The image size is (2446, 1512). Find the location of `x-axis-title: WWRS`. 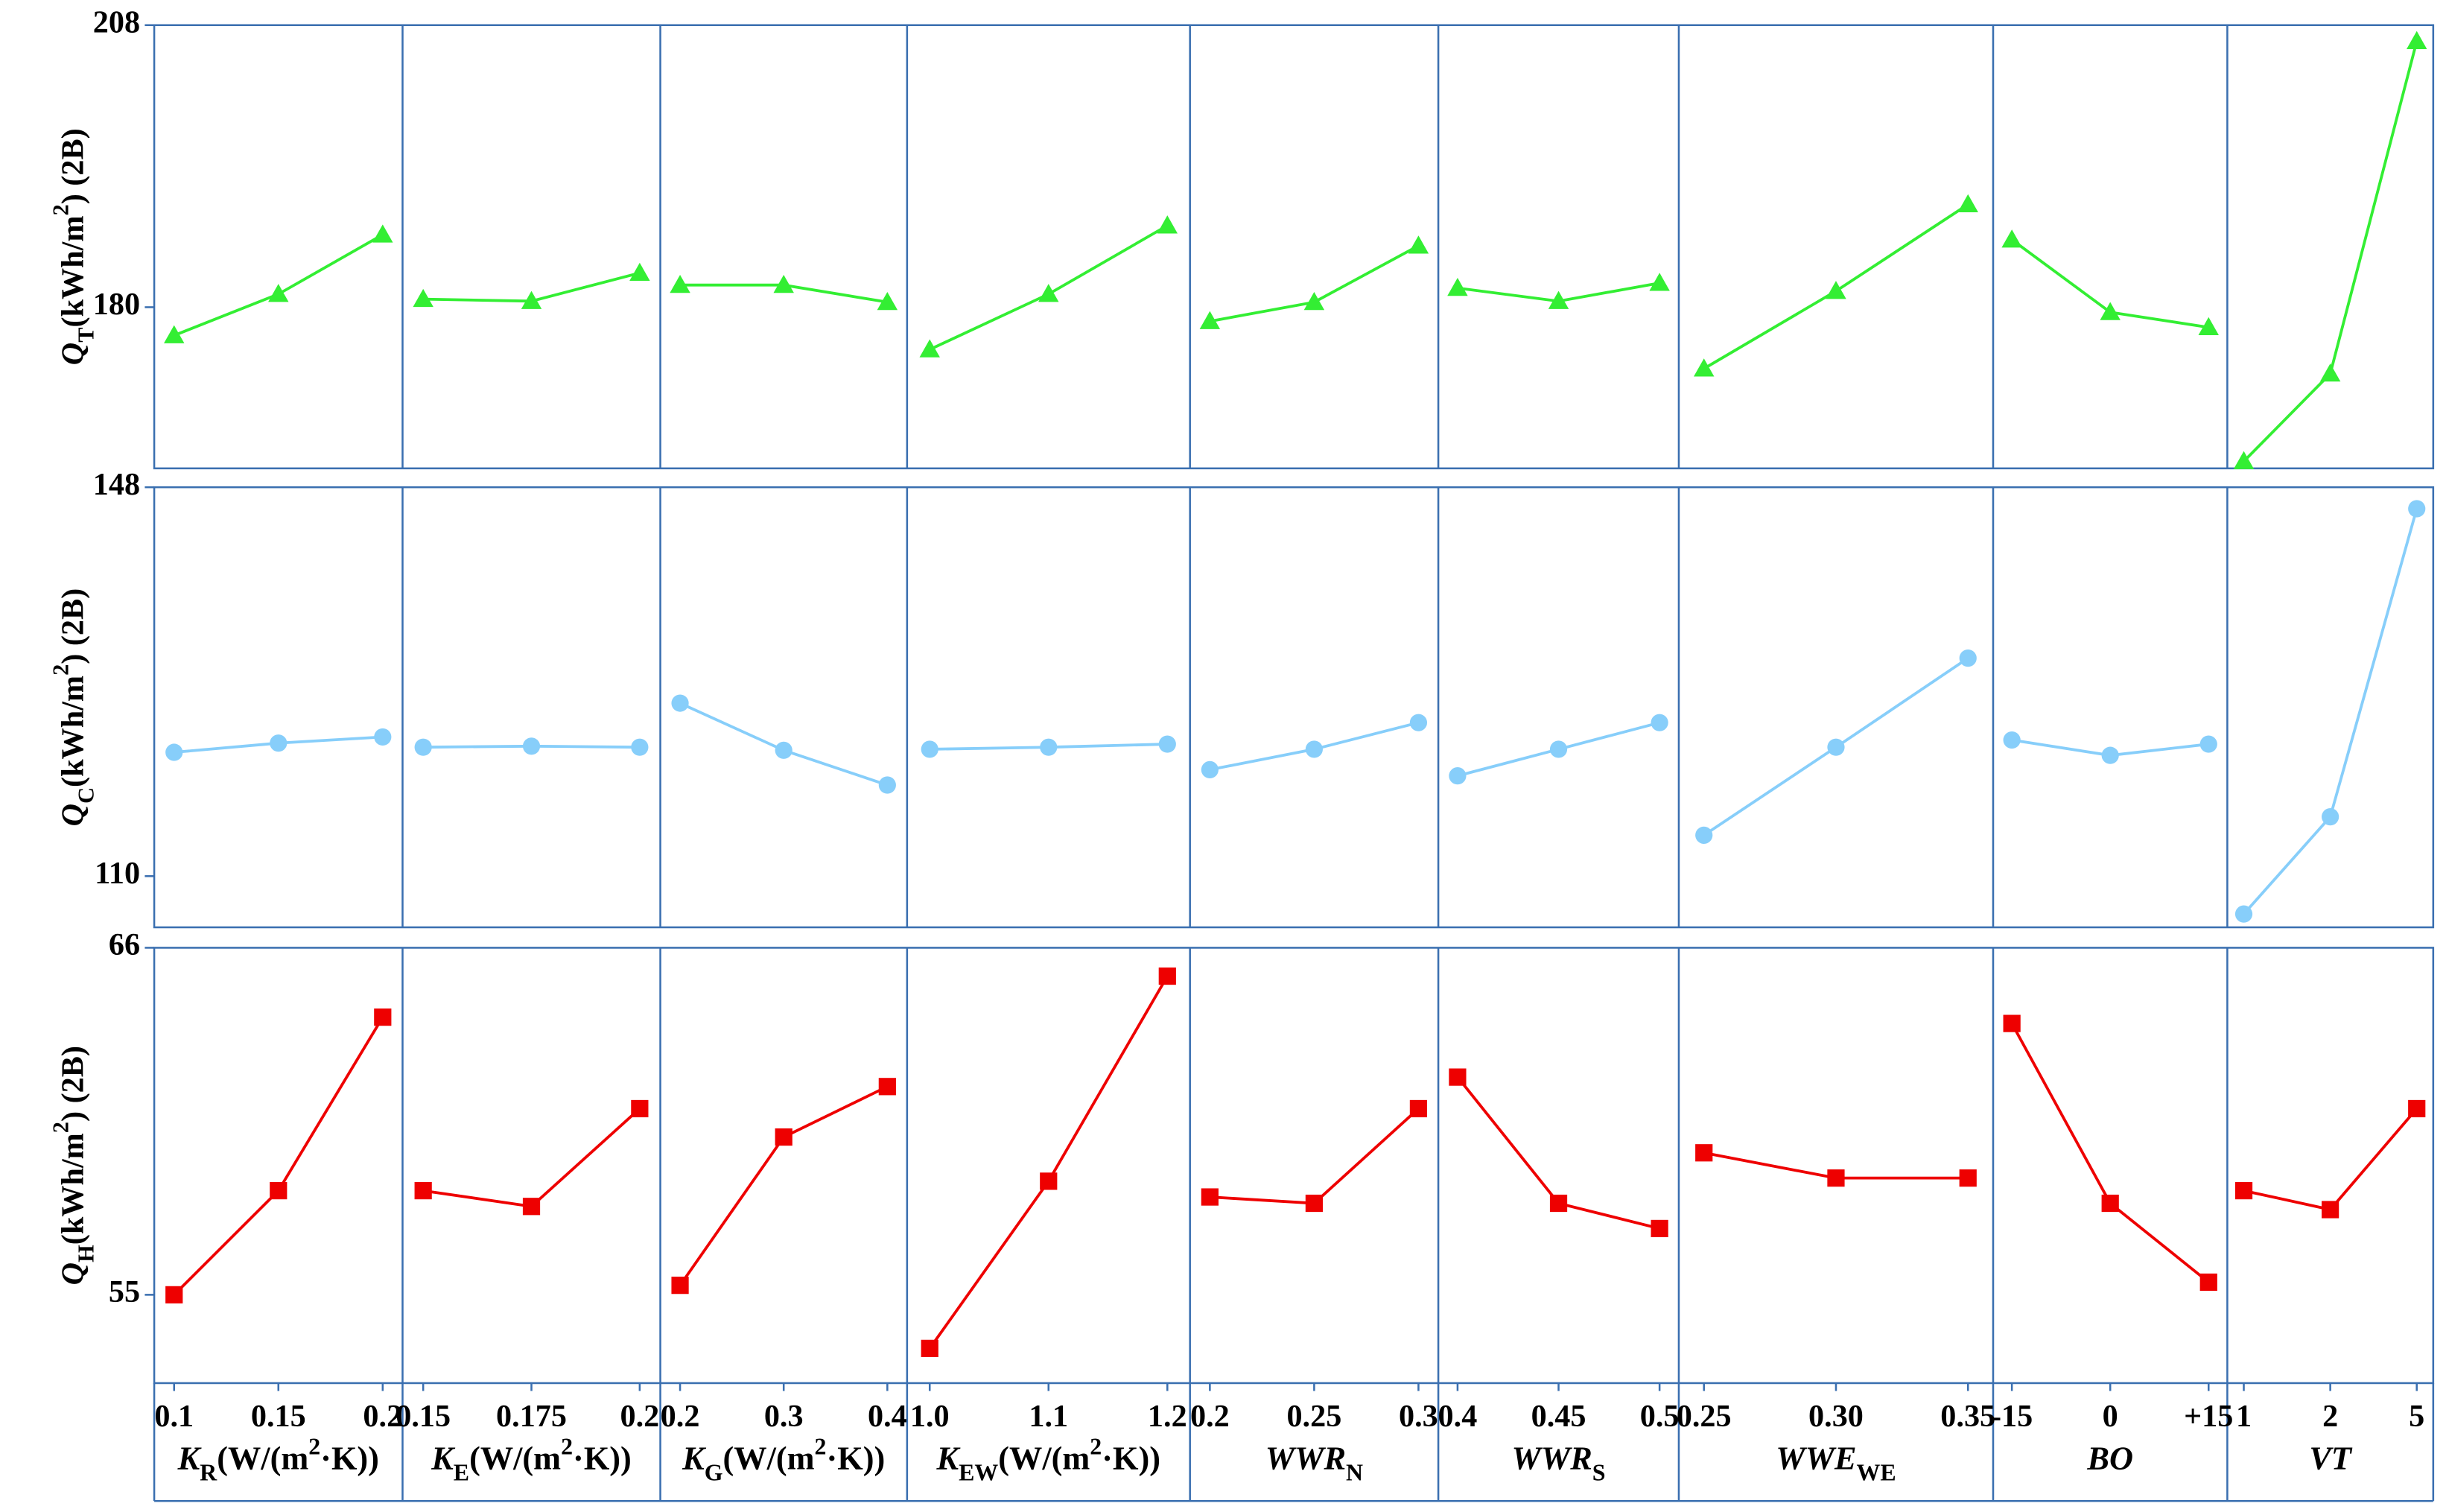

x-axis-title: WWRS is located at coordinates (1558, 1463).